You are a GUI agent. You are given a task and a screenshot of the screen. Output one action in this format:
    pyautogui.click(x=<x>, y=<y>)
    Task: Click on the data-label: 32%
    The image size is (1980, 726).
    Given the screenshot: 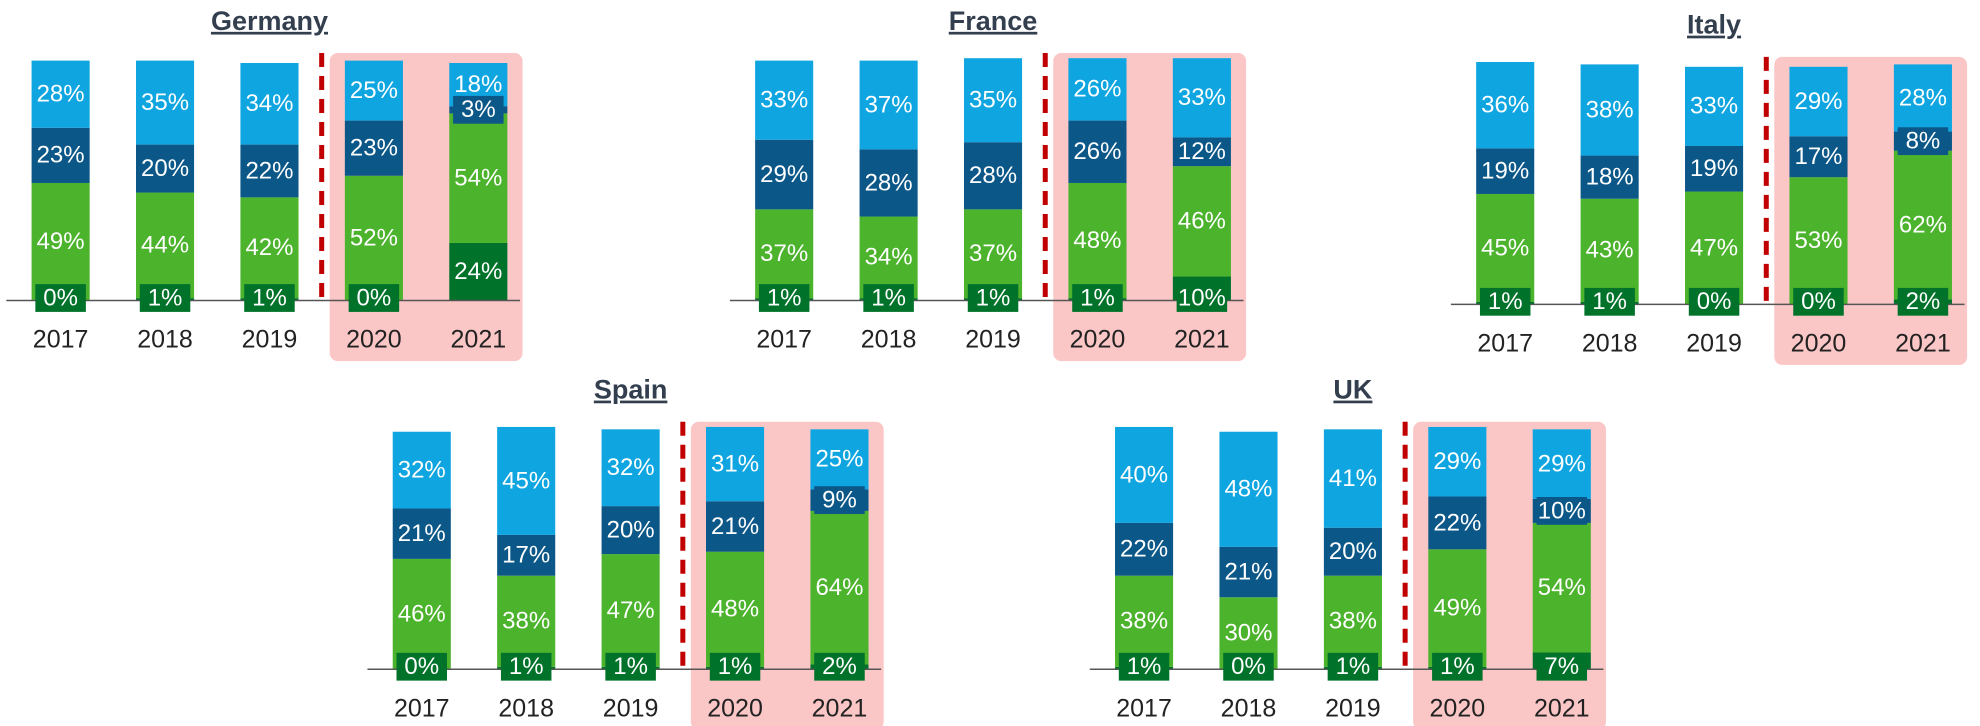 What is the action you would take?
    pyautogui.click(x=422, y=469)
    